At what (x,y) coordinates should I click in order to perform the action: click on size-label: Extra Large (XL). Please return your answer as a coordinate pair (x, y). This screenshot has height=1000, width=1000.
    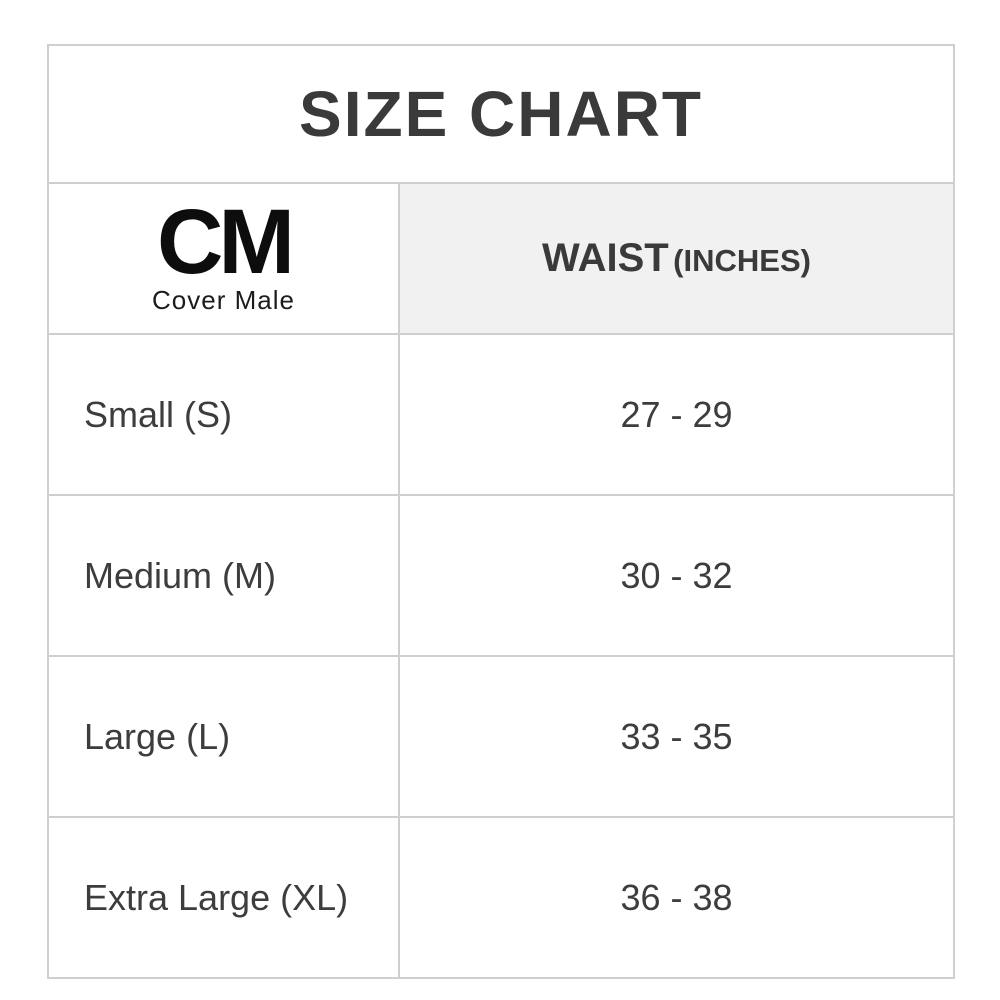
    Looking at the image, I should click on (223, 897).